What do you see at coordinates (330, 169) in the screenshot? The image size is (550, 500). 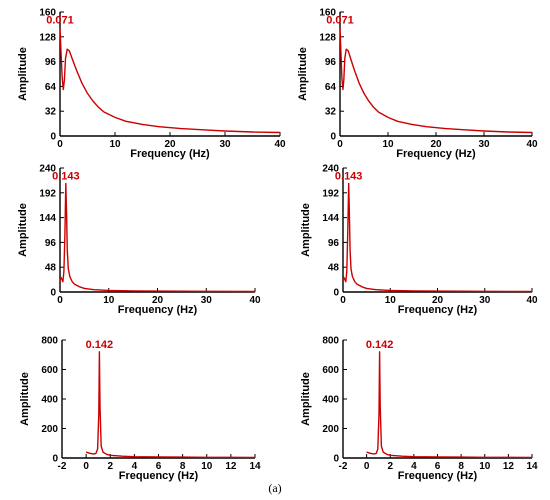 I see `y-tick-label: 240` at bounding box center [330, 169].